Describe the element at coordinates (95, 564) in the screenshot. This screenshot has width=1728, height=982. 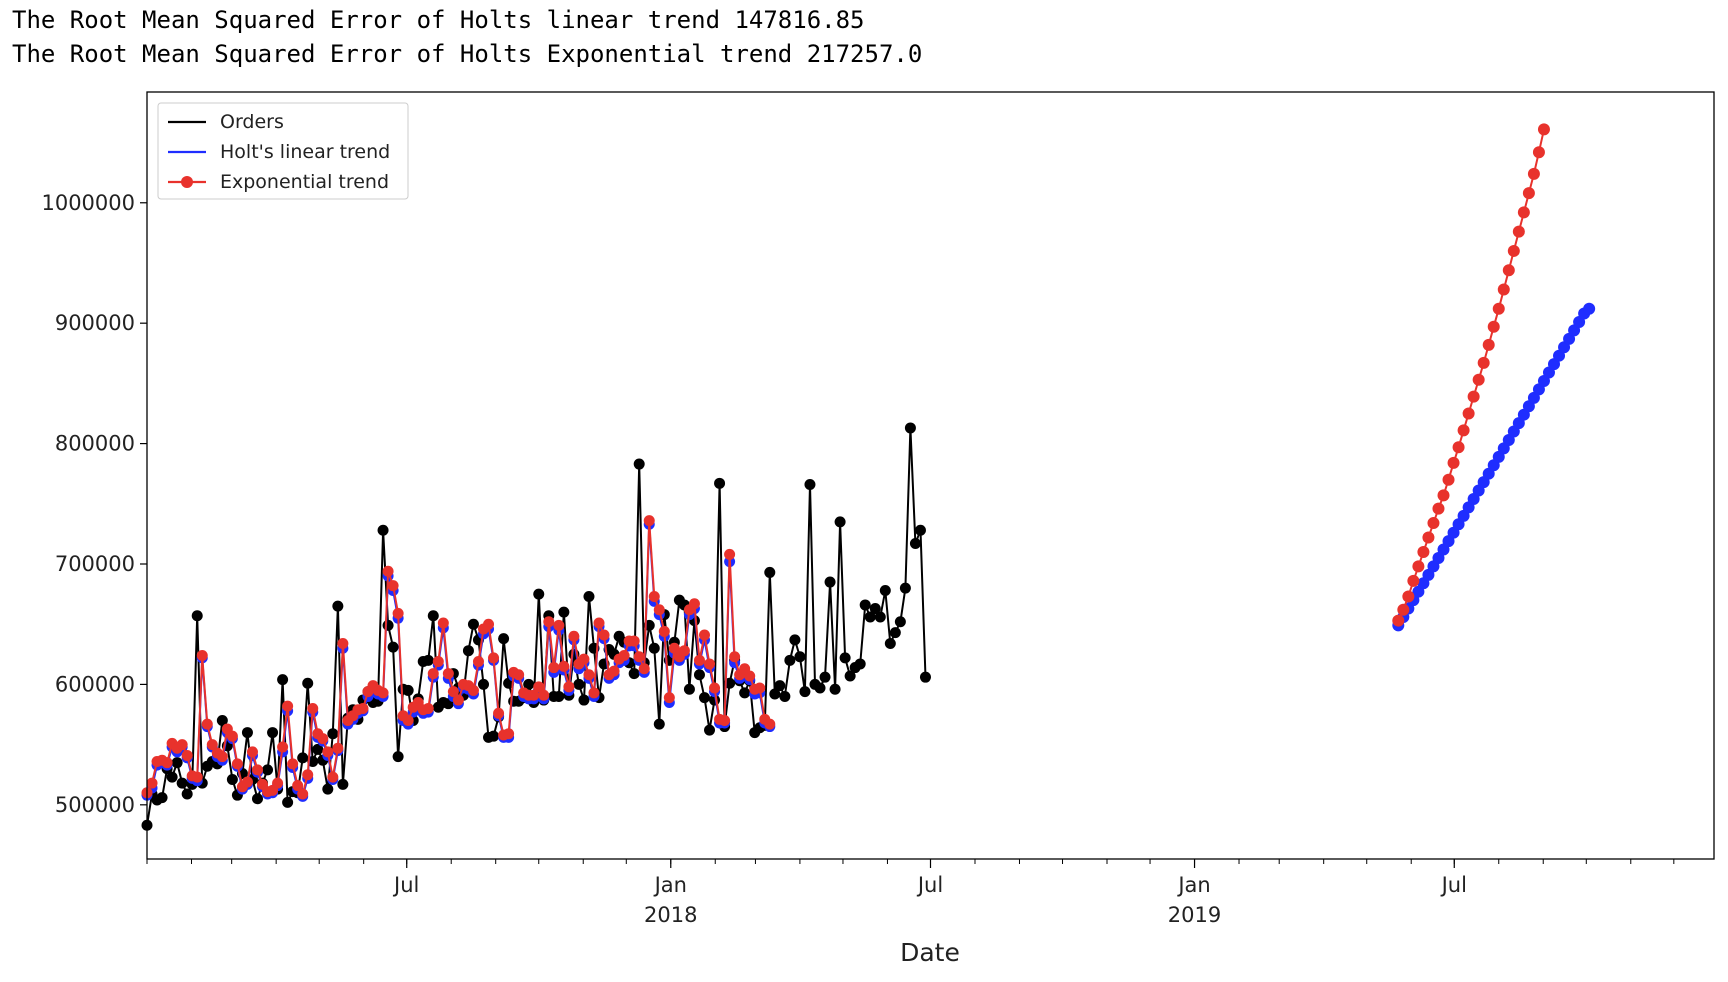
I see `y-tick-label: 700000` at that location.